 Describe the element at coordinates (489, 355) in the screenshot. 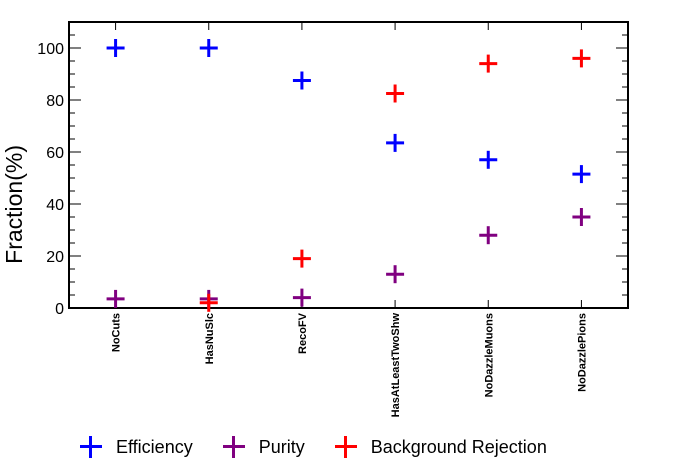

I see `category-label: NoDazzleMuons` at that location.